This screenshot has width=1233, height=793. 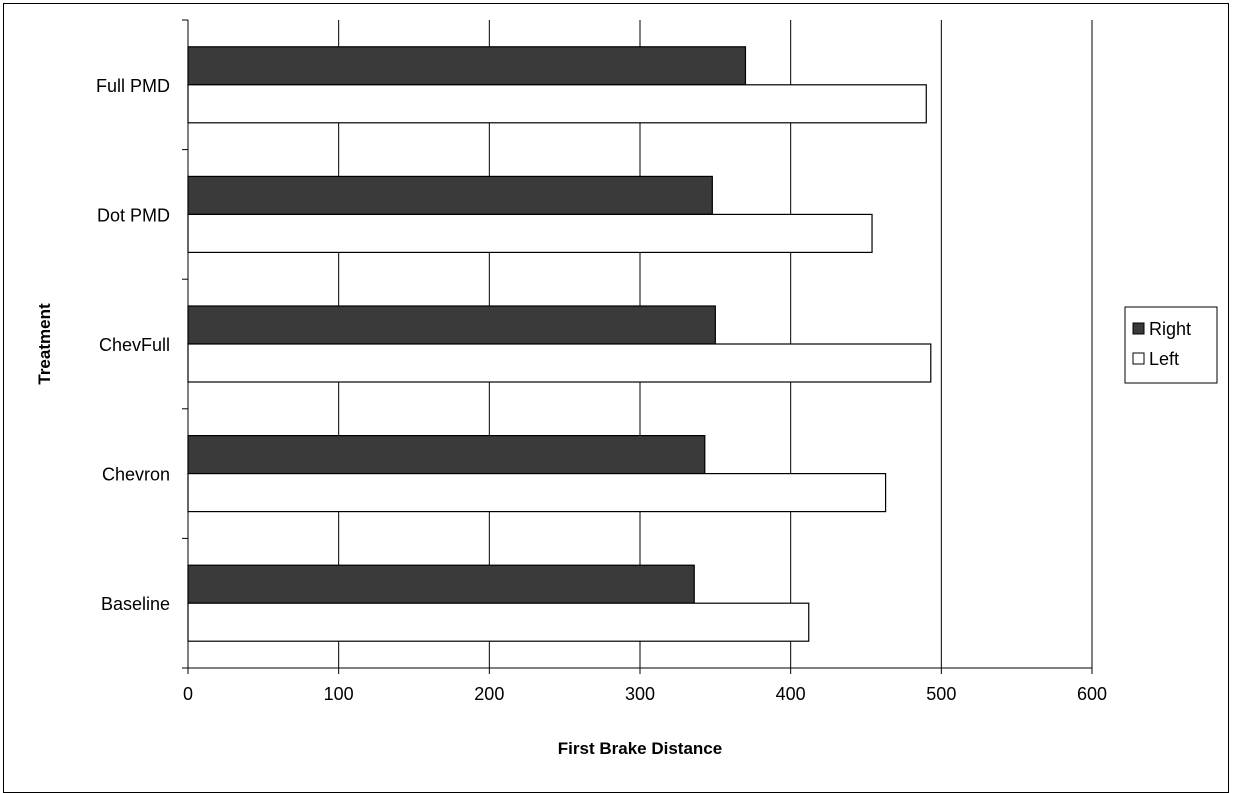 I want to click on bar-right-chevron, so click(x=446, y=455).